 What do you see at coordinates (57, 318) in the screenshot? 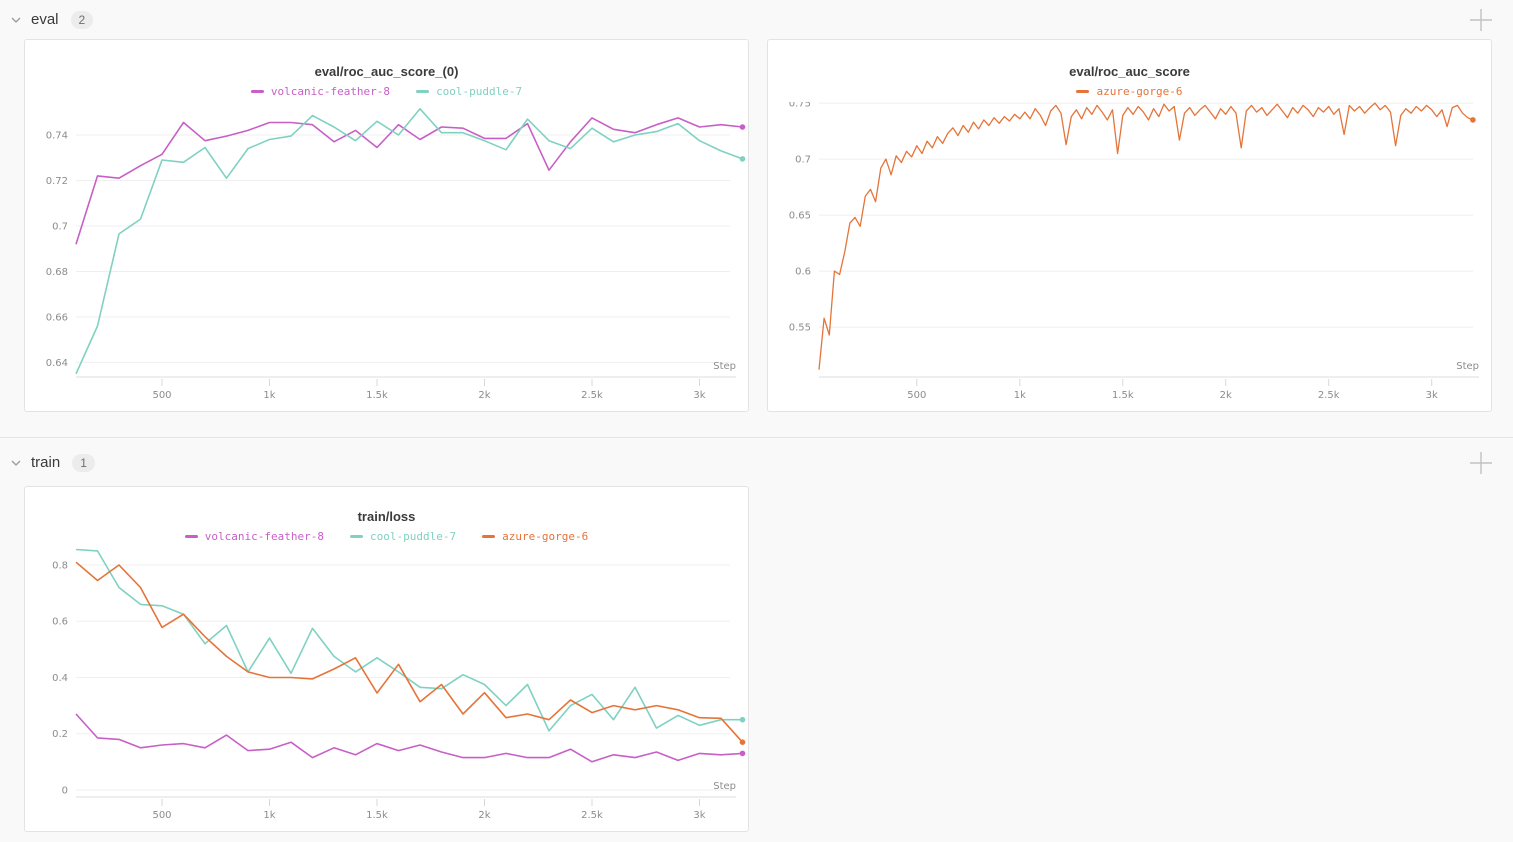
I see `svg-text: 0.66` at bounding box center [57, 318].